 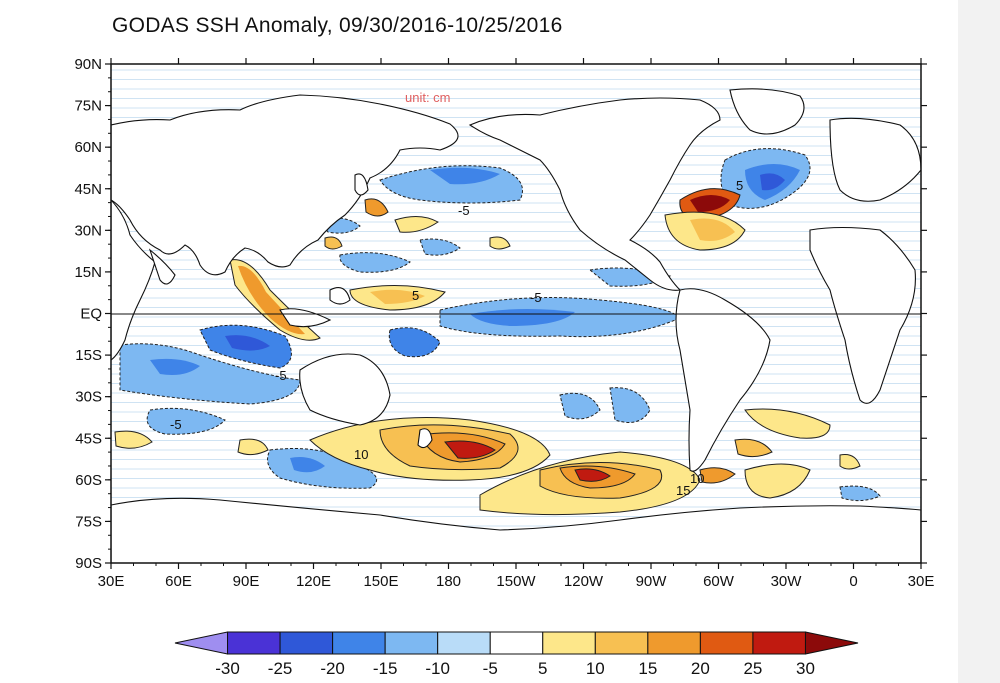 What do you see at coordinates (88, 355) in the screenshot?
I see `y-tick-label: 15S` at bounding box center [88, 355].